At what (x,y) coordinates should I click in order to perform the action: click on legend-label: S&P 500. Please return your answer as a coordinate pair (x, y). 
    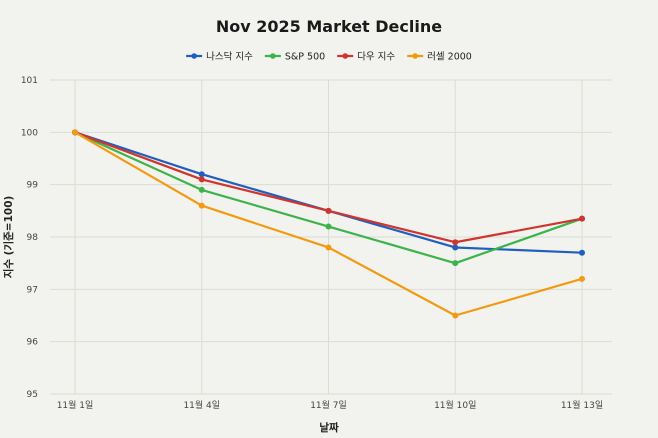
    Looking at the image, I should click on (305, 57).